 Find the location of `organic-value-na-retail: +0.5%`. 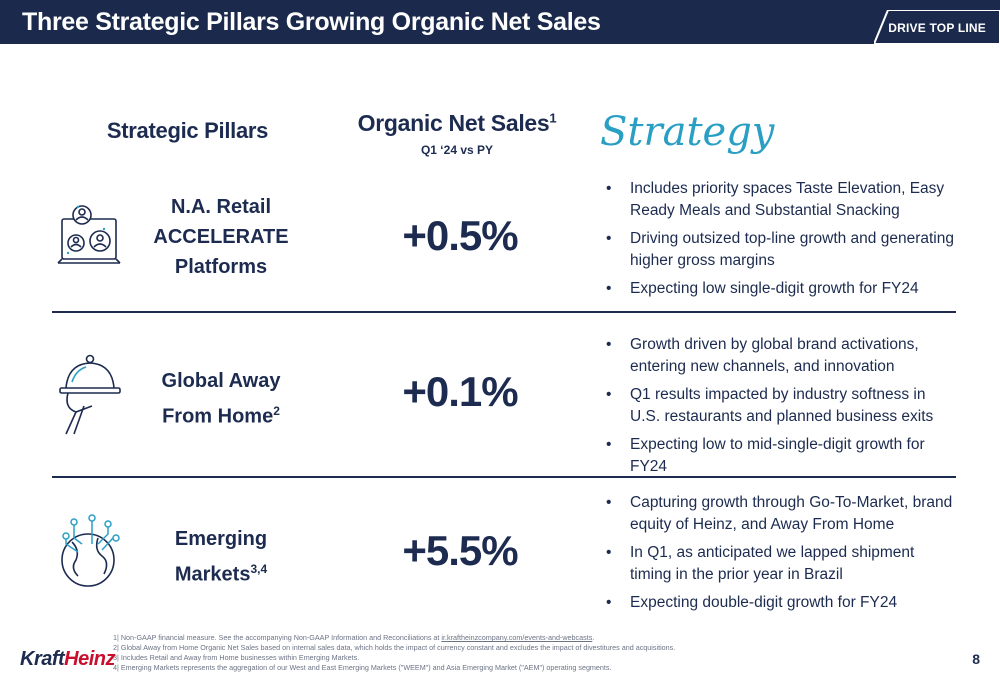

organic-value-na-retail: +0.5% is located at coordinates (460, 235).